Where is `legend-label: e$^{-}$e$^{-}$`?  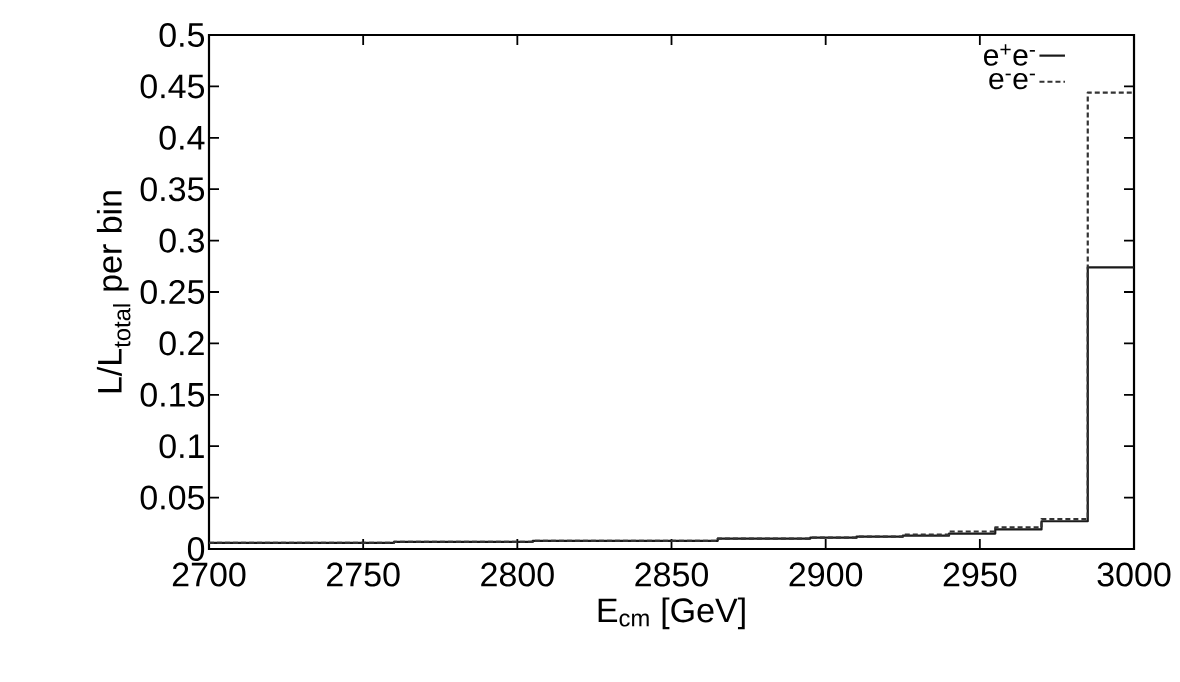
legend-label: e$^{-}$e$^{-}$ is located at coordinates (1012, 81).